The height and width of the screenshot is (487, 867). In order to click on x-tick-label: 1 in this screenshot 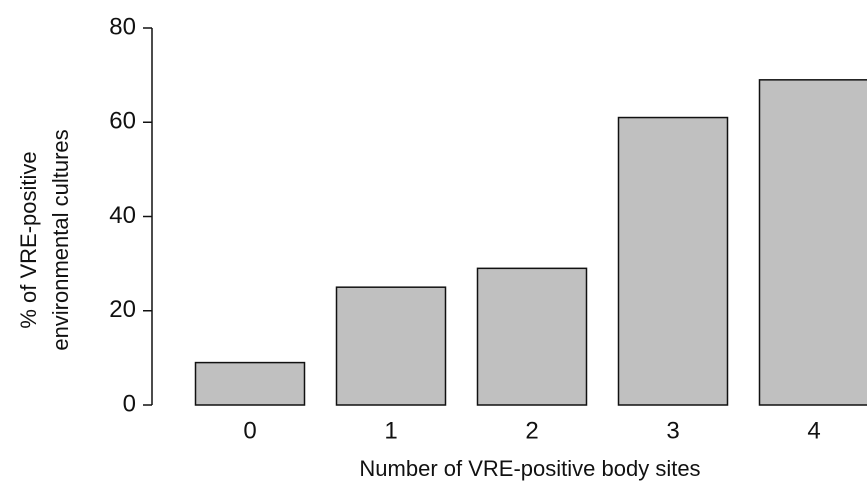, I will do `click(390, 430)`.